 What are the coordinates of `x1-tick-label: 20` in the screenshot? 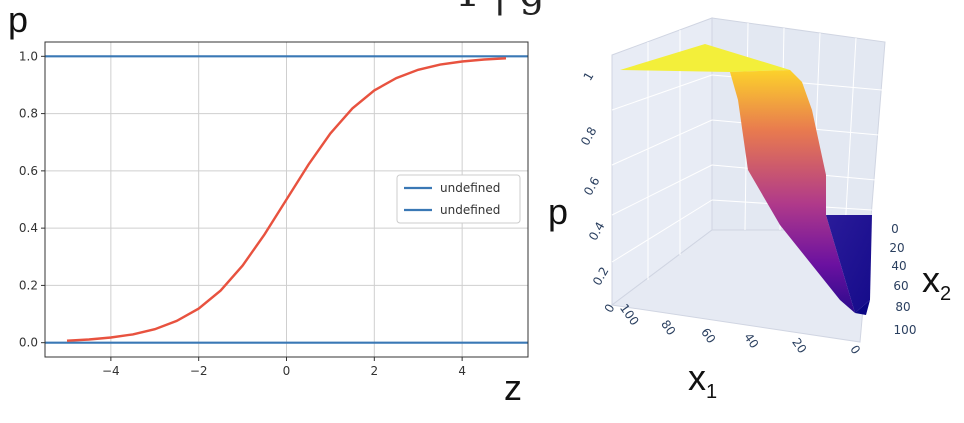 It's located at (799, 345).